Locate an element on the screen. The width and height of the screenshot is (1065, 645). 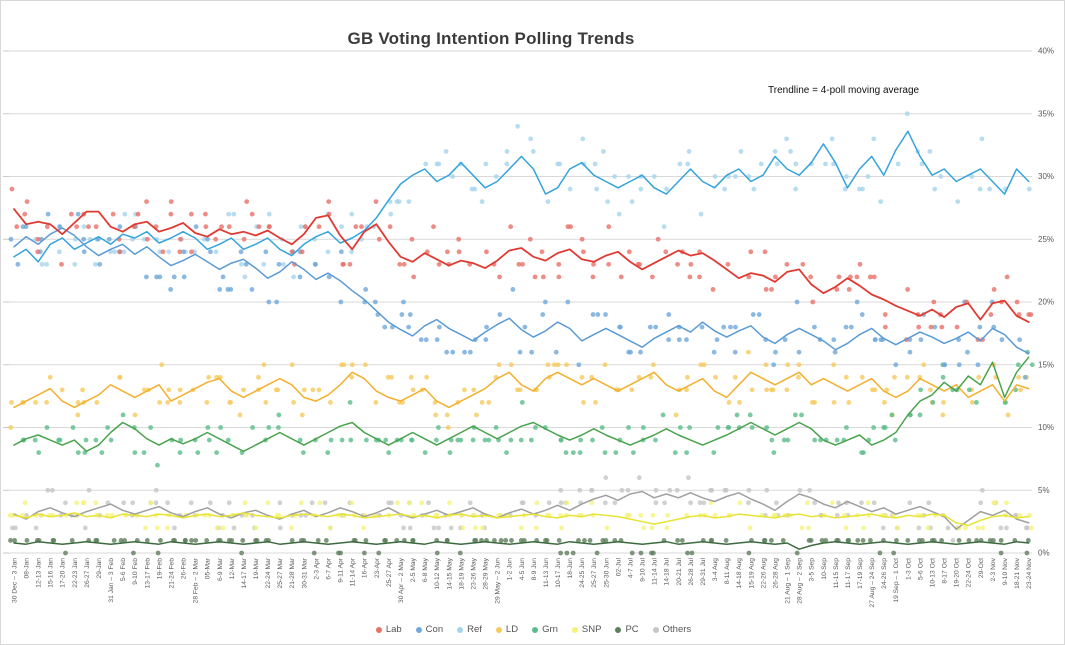
x-axis-label: 14-17 Mar is located at coordinates (244, 572).